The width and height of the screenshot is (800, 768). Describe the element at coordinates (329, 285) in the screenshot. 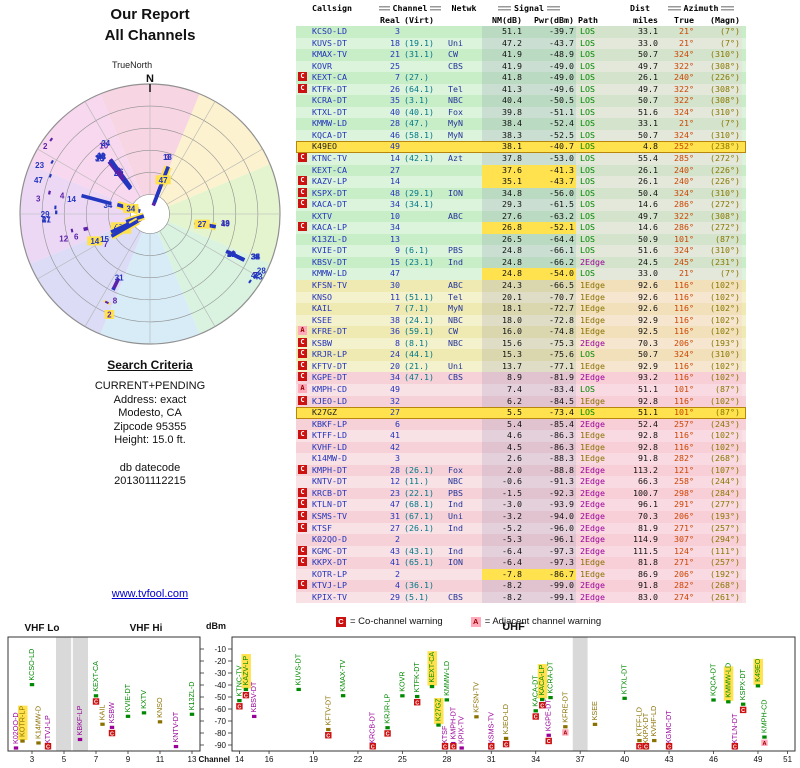

I see `callsign-link: KFSN-TV` at that location.